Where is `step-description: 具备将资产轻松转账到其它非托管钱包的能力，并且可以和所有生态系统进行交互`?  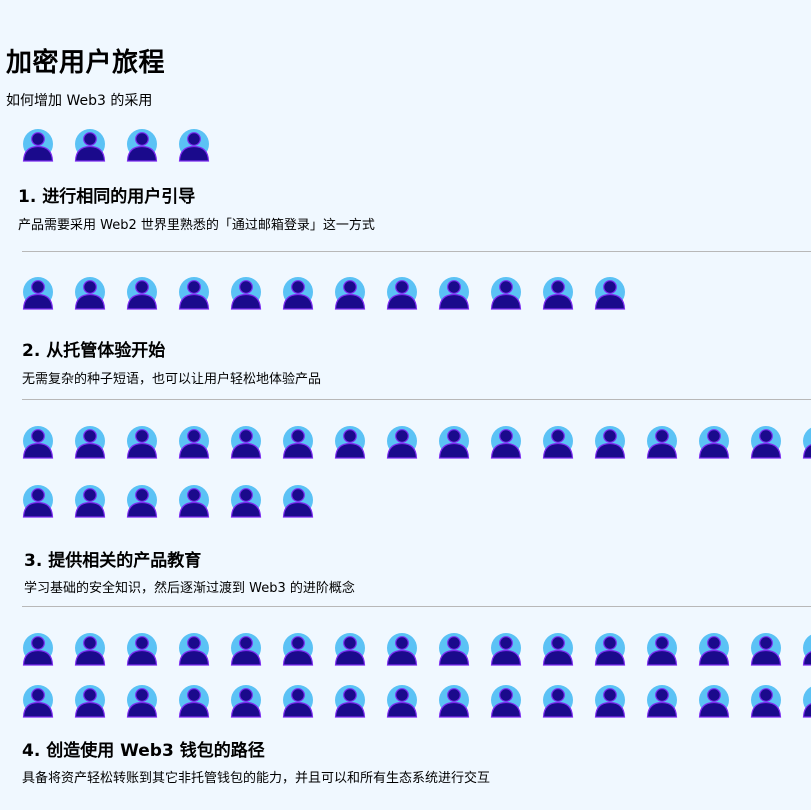
step-description: 具备将资产轻松转账到其它非托管钱包的能力，并且可以和所有生态系统进行交互 is located at coordinates (256, 778).